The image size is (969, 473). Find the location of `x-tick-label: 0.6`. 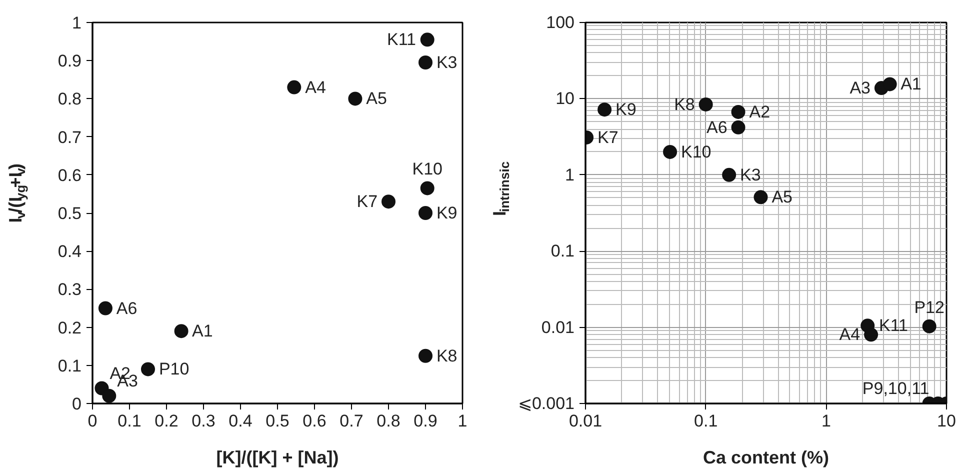

x-tick-label: 0.6 is located at coordinates (314, 421).